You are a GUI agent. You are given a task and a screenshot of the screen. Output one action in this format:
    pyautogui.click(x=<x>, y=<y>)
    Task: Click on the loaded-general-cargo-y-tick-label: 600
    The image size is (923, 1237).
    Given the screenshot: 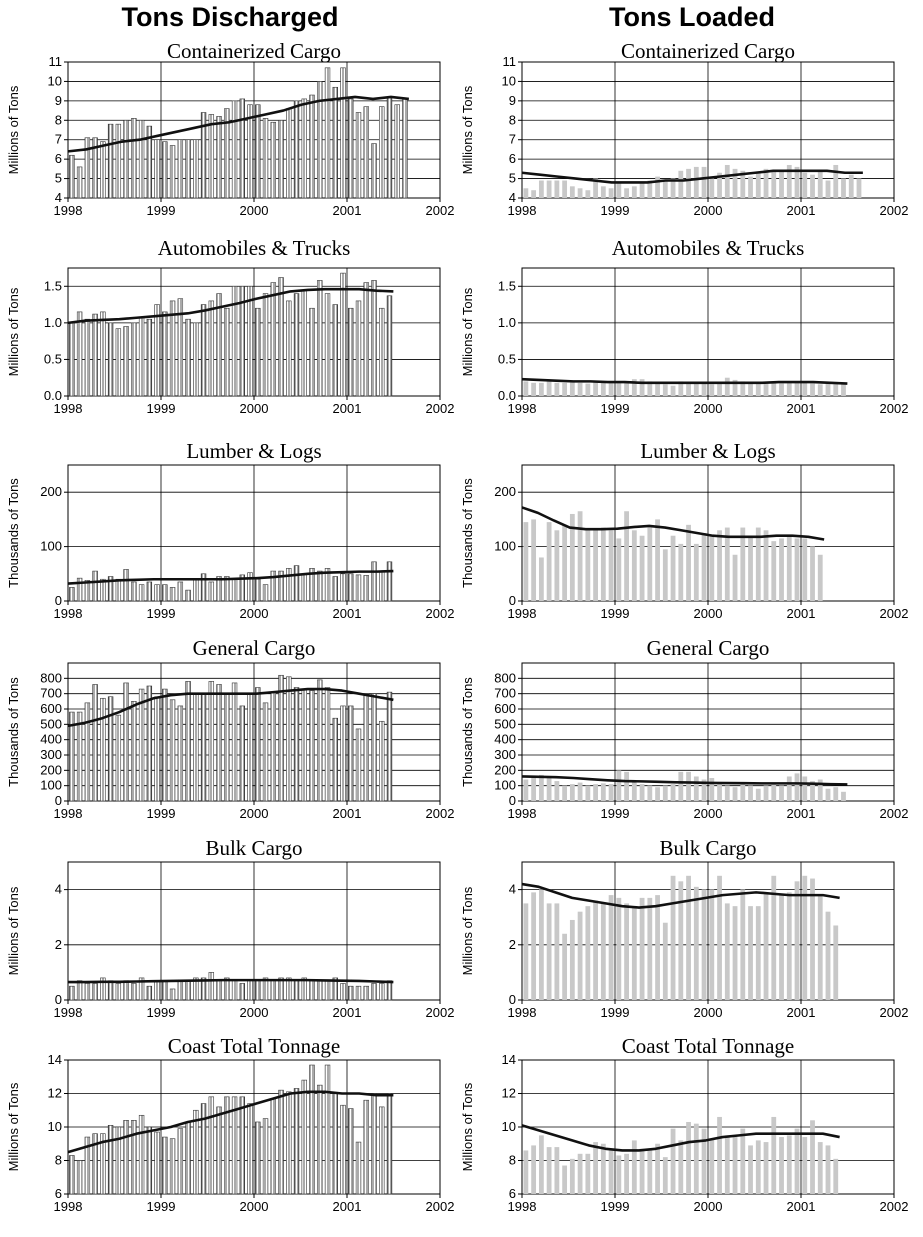 What is the action you would take?
    pyautogui.click(x=505, y=708)
    